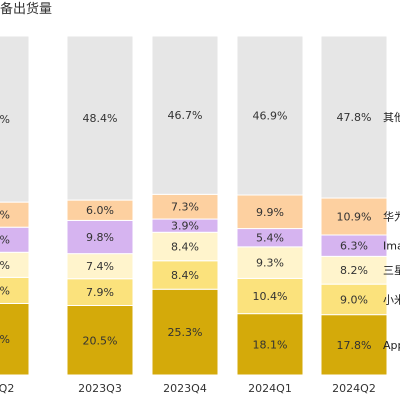 Image resolution: width=400 pixels, height=400 pixels. What do you see at coordinates (5, 290) in the screenshot?
I see `data-label: 7.7%` at bounding box center [5, 290].